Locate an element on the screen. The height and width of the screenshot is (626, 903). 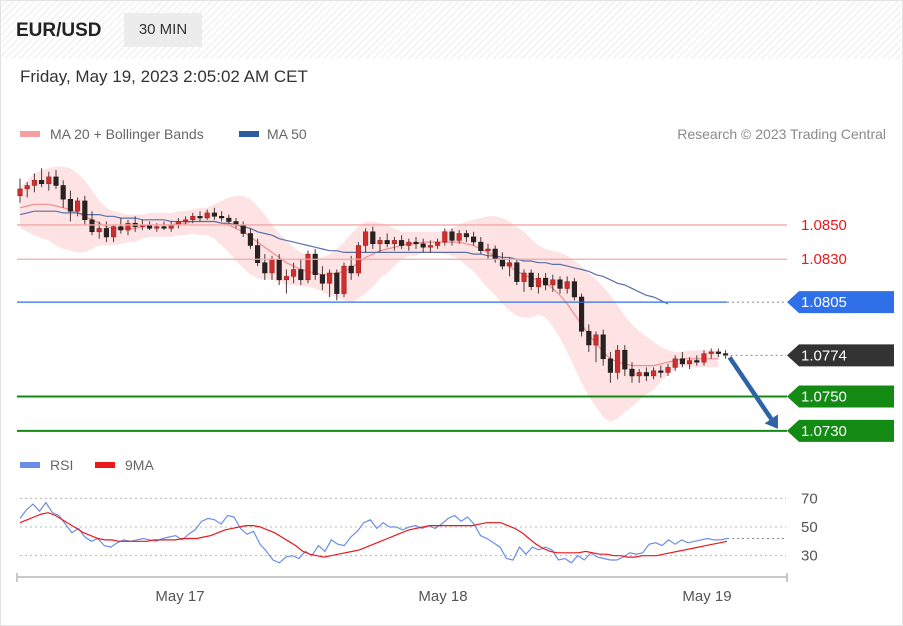
ma20-legend-label: MA 20 + Bollinger Bands is located at coordinates (127, 134).